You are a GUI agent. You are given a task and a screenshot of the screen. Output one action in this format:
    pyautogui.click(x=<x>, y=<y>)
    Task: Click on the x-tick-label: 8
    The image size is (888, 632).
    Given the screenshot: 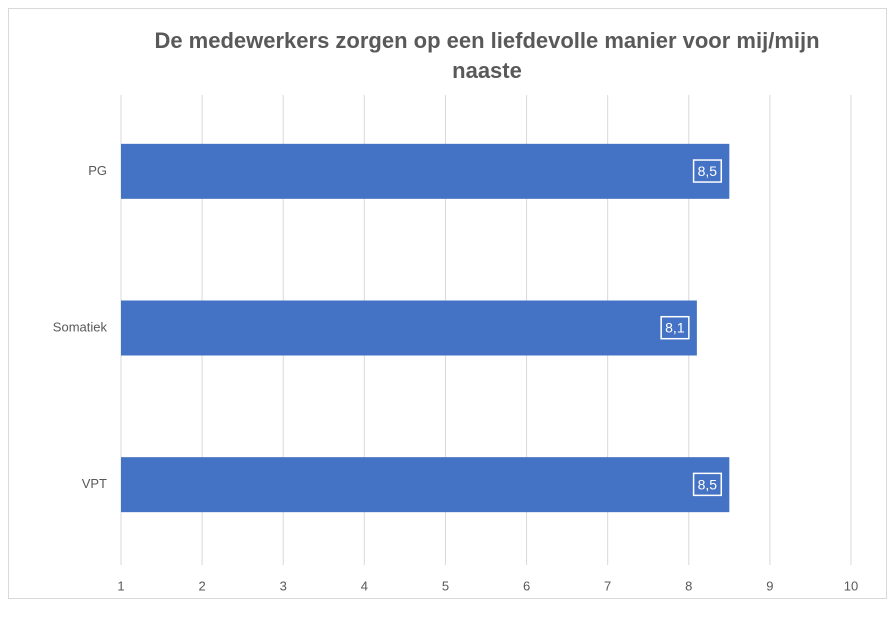 What is the action you would take?
    pyautogui.click(x=688, y=585)
    